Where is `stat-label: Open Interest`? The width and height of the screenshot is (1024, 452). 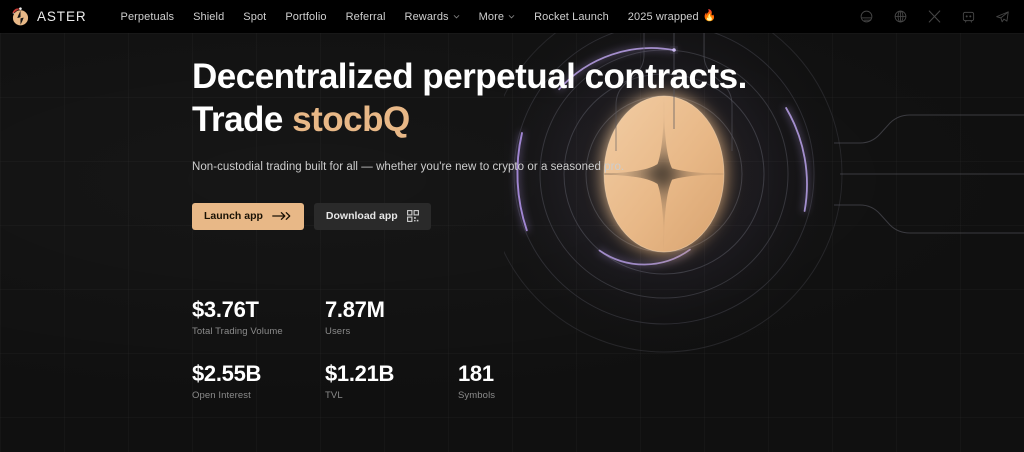 stat-label: Open Interest is located at coordinates (221, 395).